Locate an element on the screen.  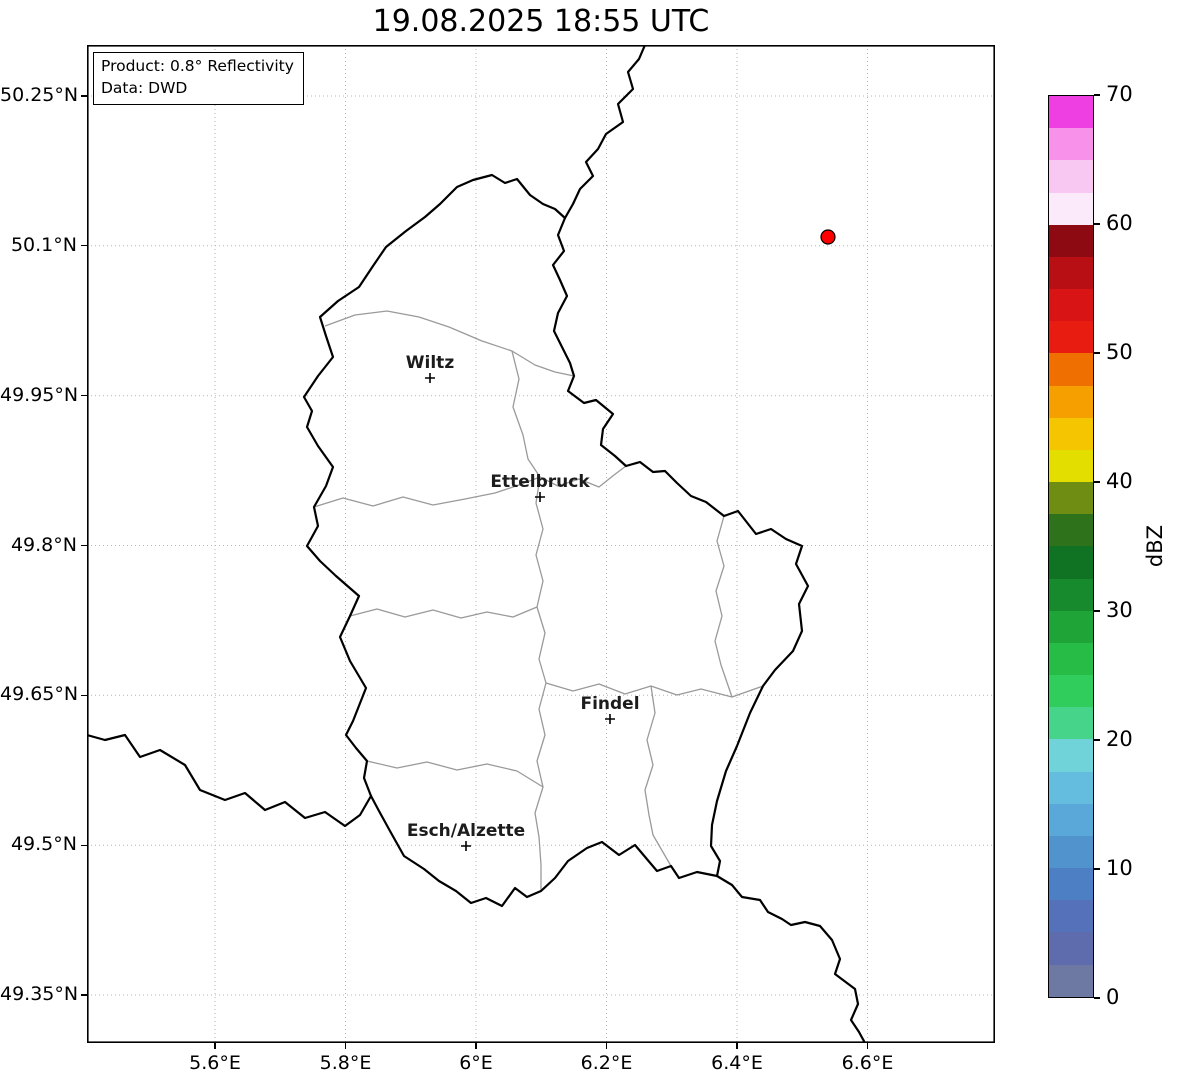
x-axis-tick-label: 6.2°E is located at coordinates (606, 1063).